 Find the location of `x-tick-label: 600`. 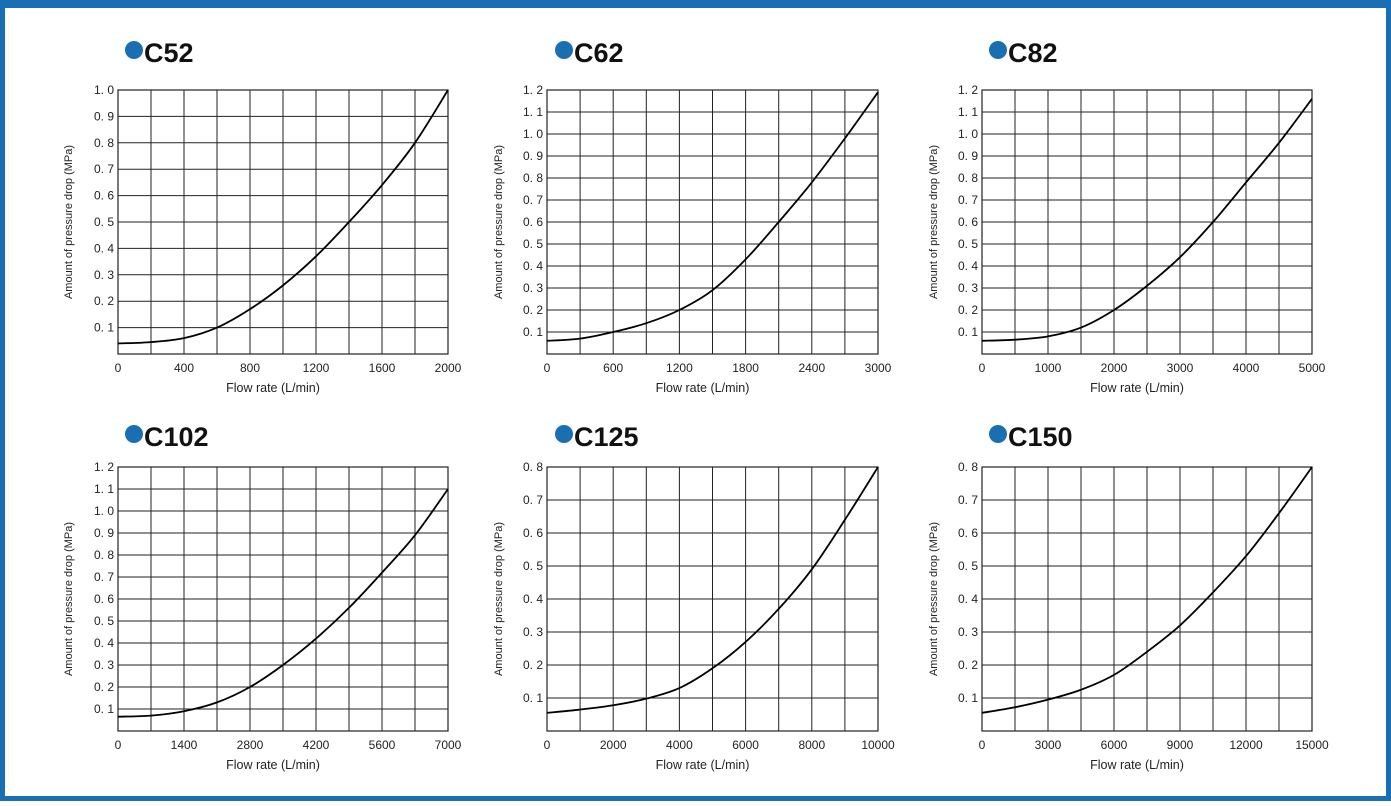

x-tick-label: 600 is located at coordinates (613, 368).